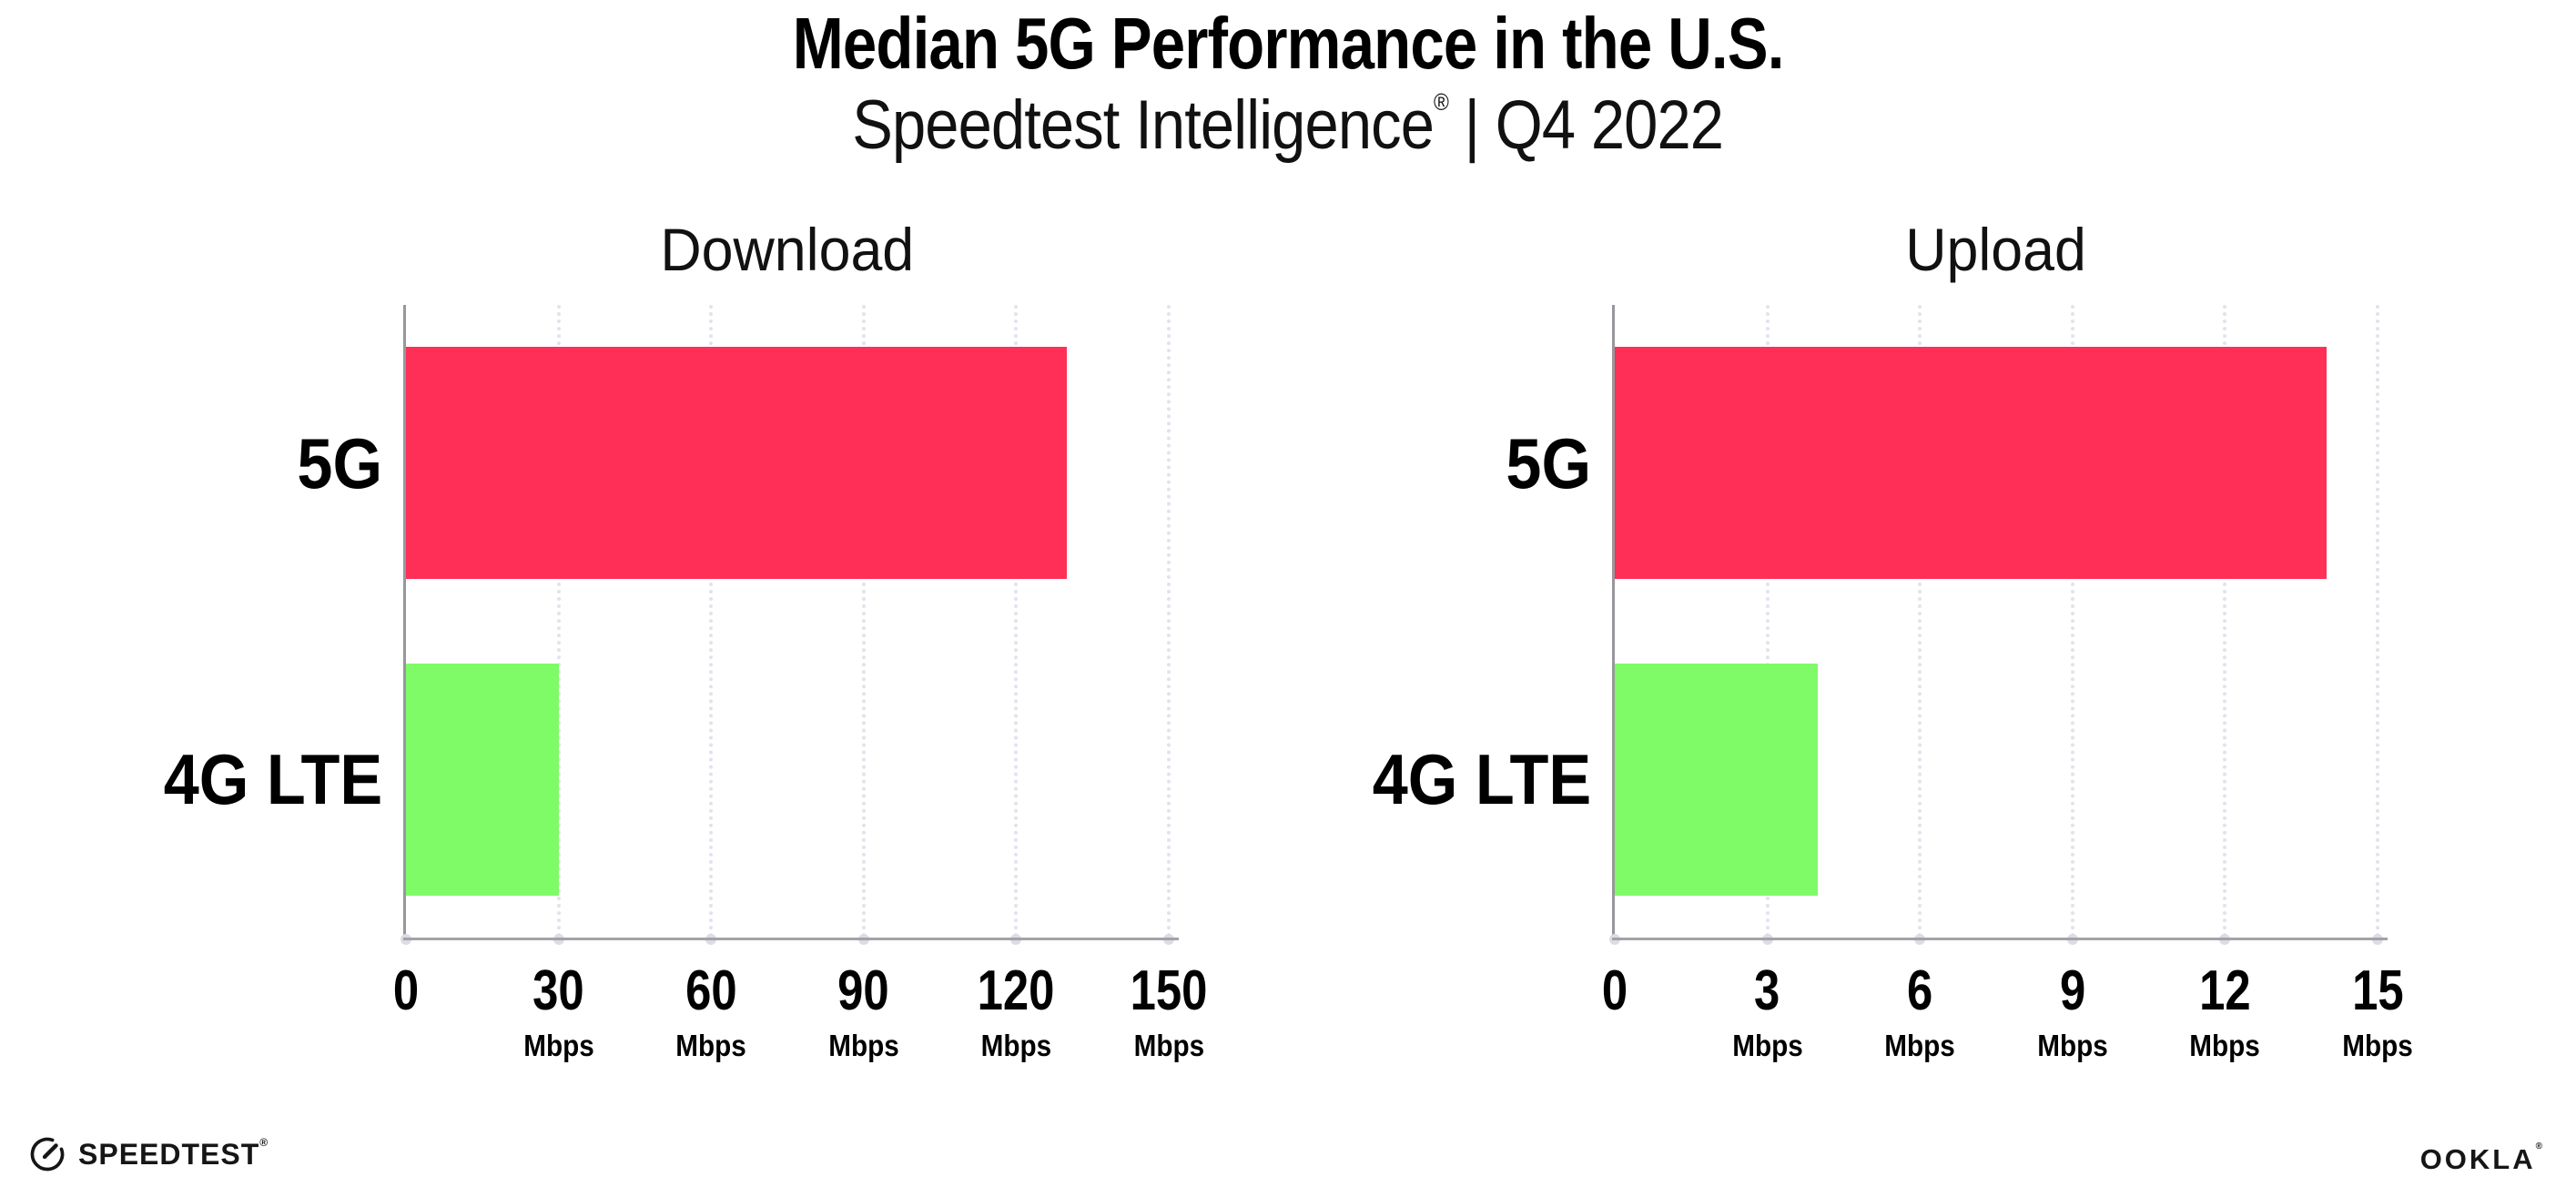 This screenshot has height=1197, width=2576. Describe the element at coordinates (1143, 125) in the screenshot. I see `subtitle-brand: Speedtest Intelligence` at that location.